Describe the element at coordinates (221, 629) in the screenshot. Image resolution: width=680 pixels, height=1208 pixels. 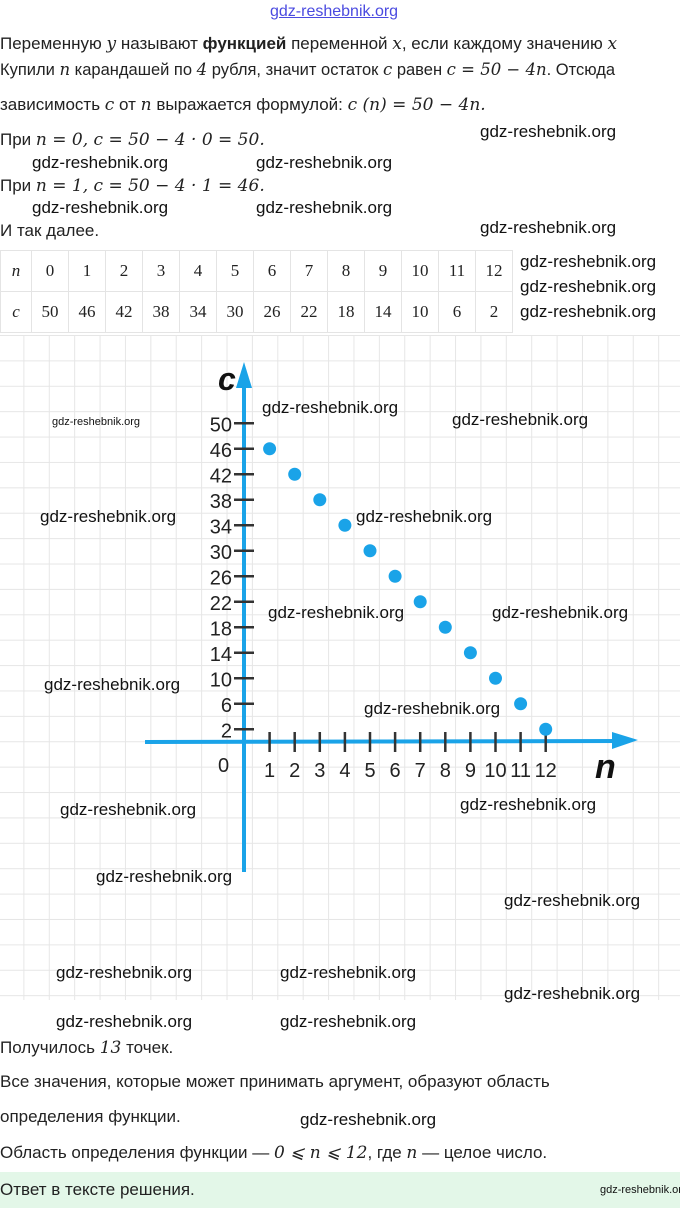
I see `y-tick-label: 18` at that location.